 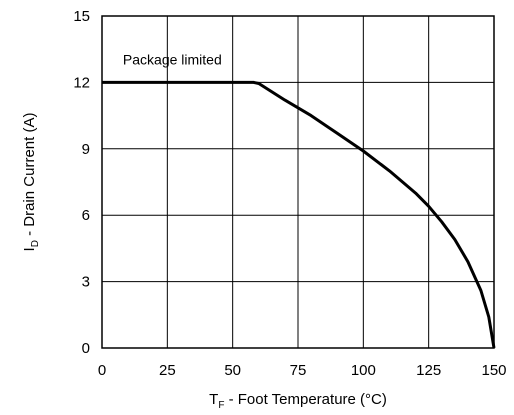 I want to click on x-tick-label: 50, so click(x=232, y=370).